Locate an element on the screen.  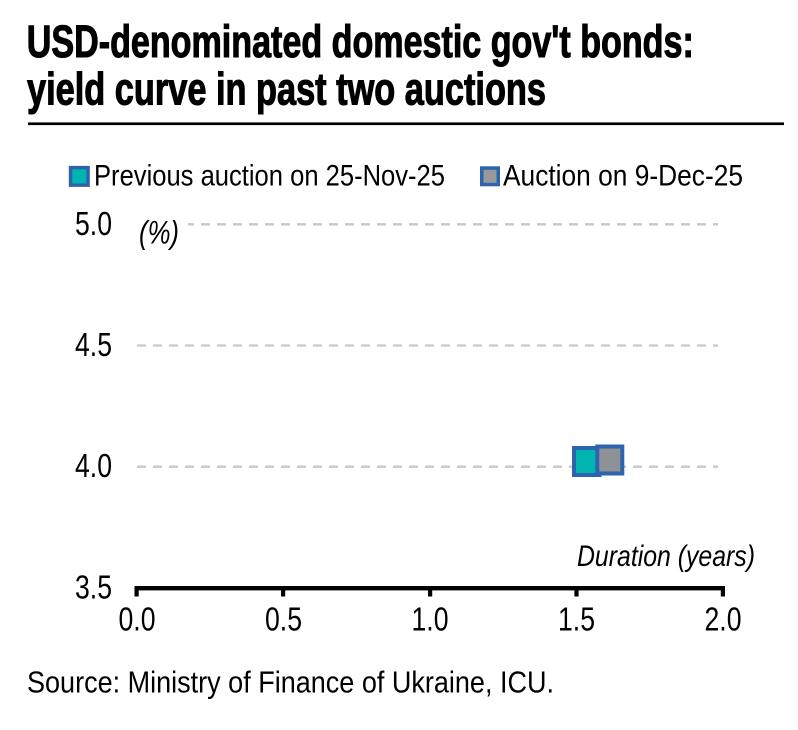
svg-text: 1.0 is located at coordinates (430, 620).